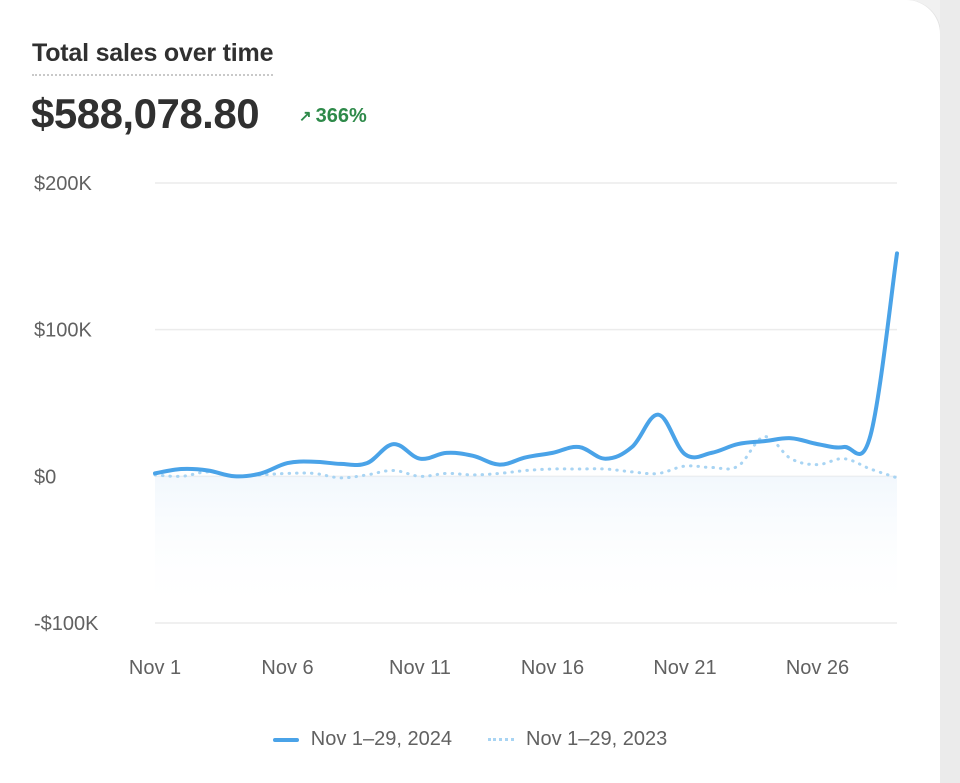 This screenshot has height=783, width=960. Describe the element at coordinates (684, 668) in the screenshot. I see `x-tick-label: Nov 21` at that location.